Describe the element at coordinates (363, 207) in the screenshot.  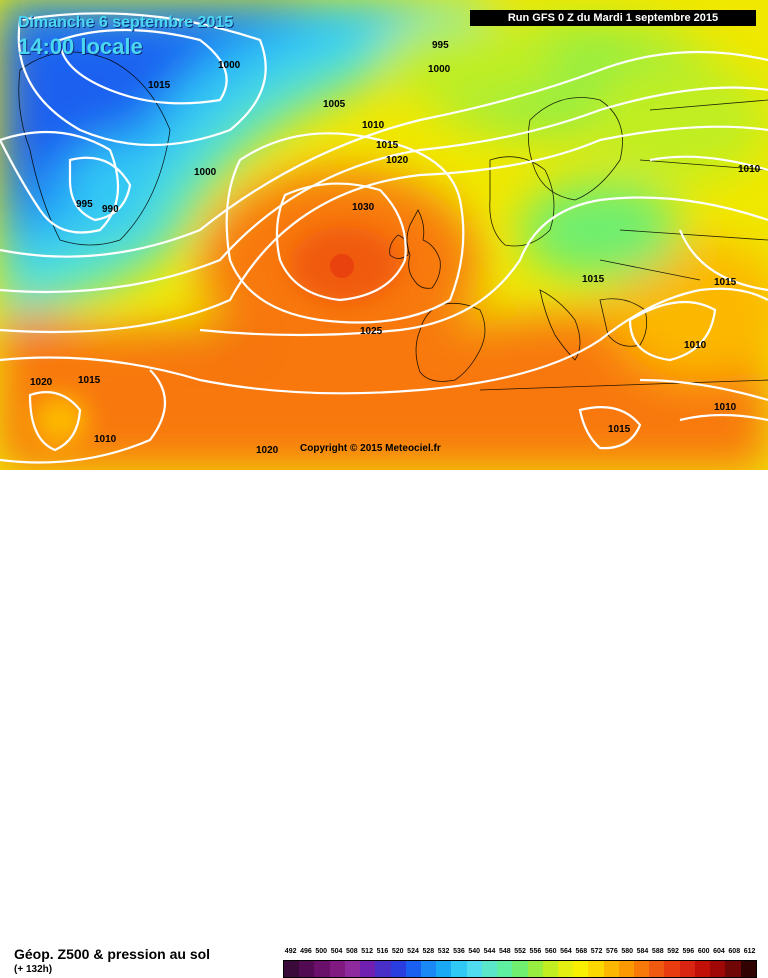
I see `isobar-label: 1030` at that location.